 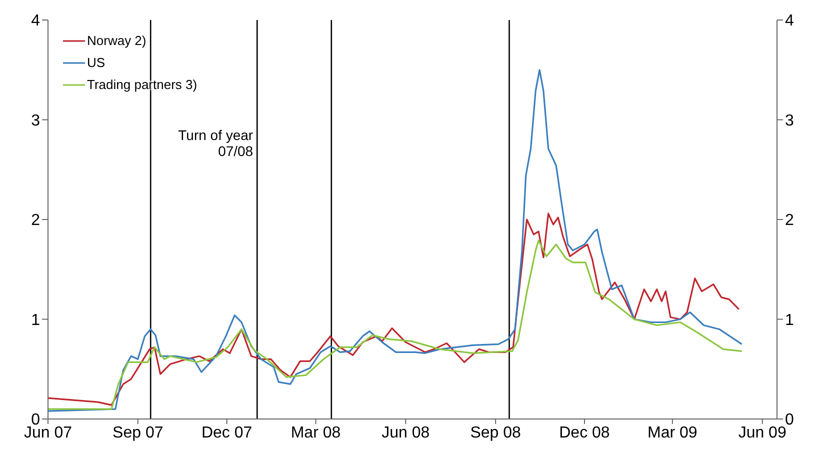 What do you see at coordinates (673, 433) in the screenshot?
I see `x-tick-label: Mar 09` at bounding box center [673, 433].